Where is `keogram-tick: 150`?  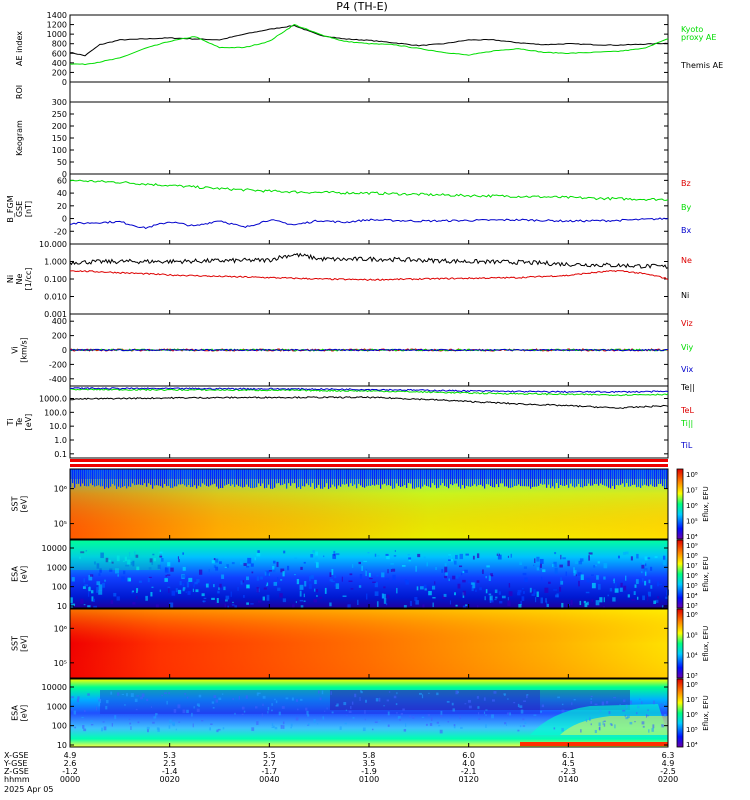 keogram-tick: 150 is located at coordinates (59, 138).